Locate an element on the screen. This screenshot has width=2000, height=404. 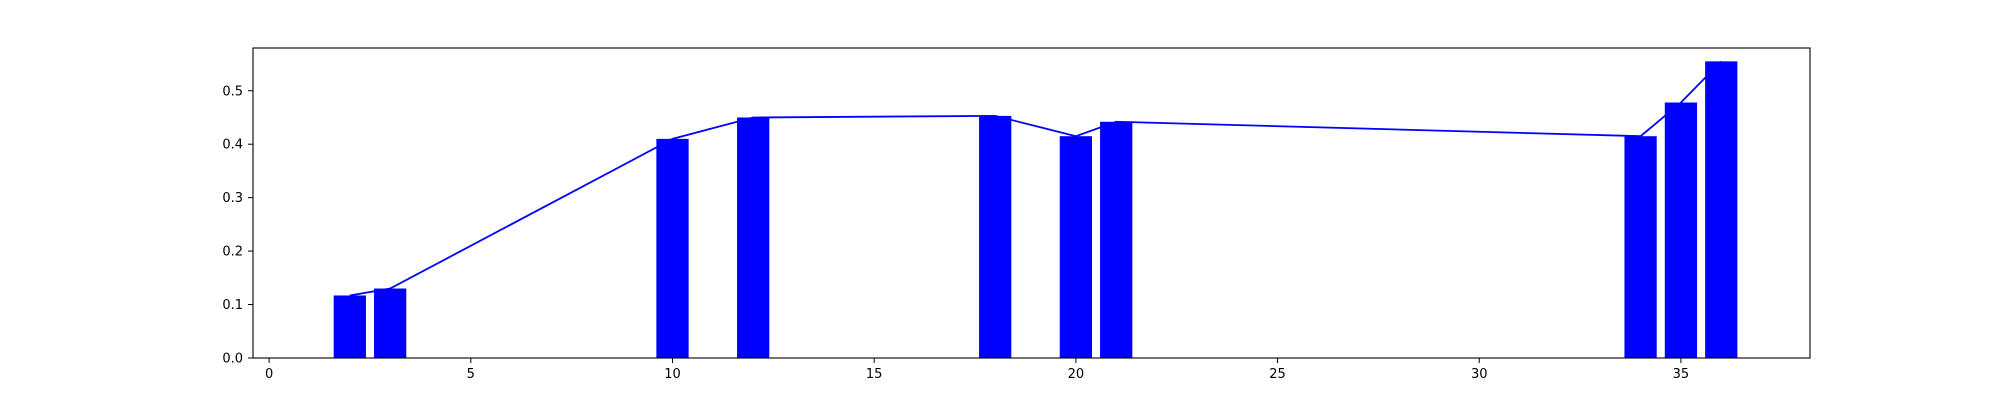
x-tick-label: 15 is located at coordinates (874, 374).